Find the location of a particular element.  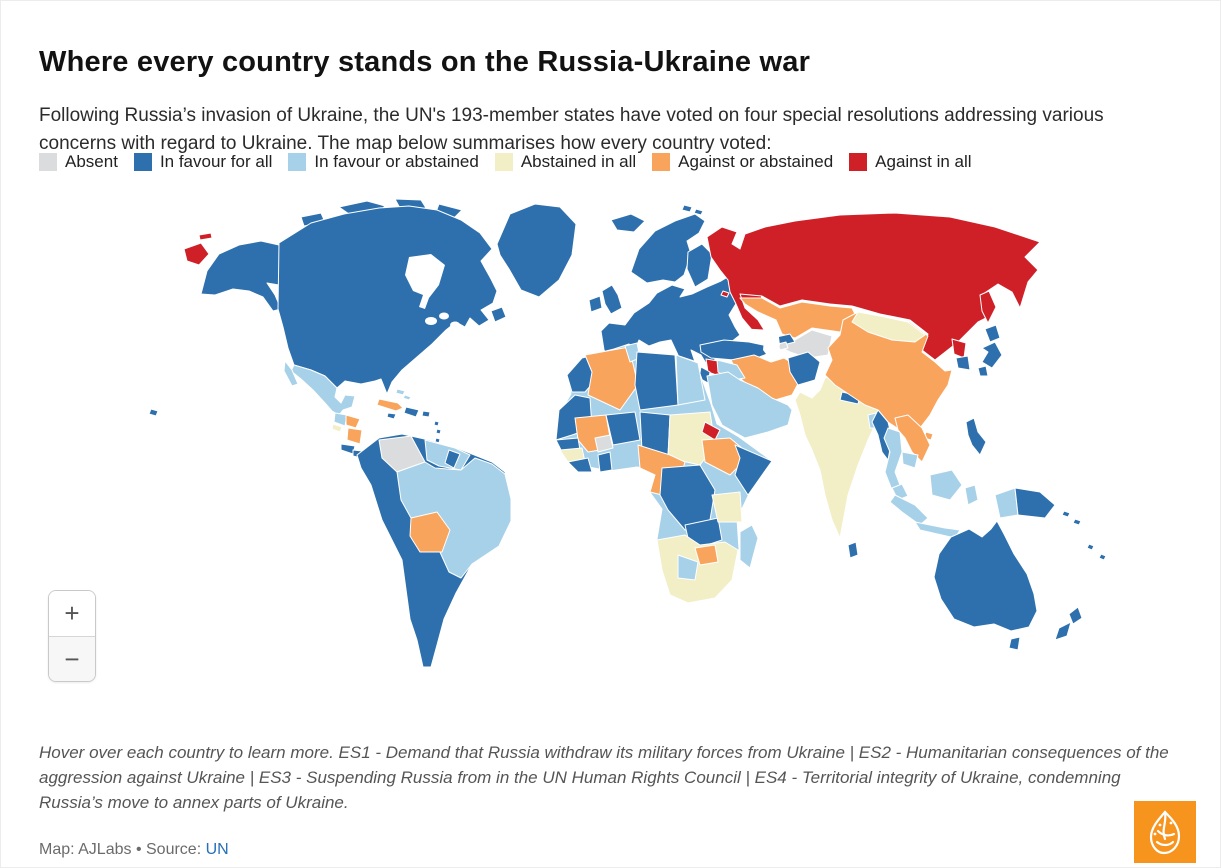

zoom-out-button: − is located at coordinates (72, 658).